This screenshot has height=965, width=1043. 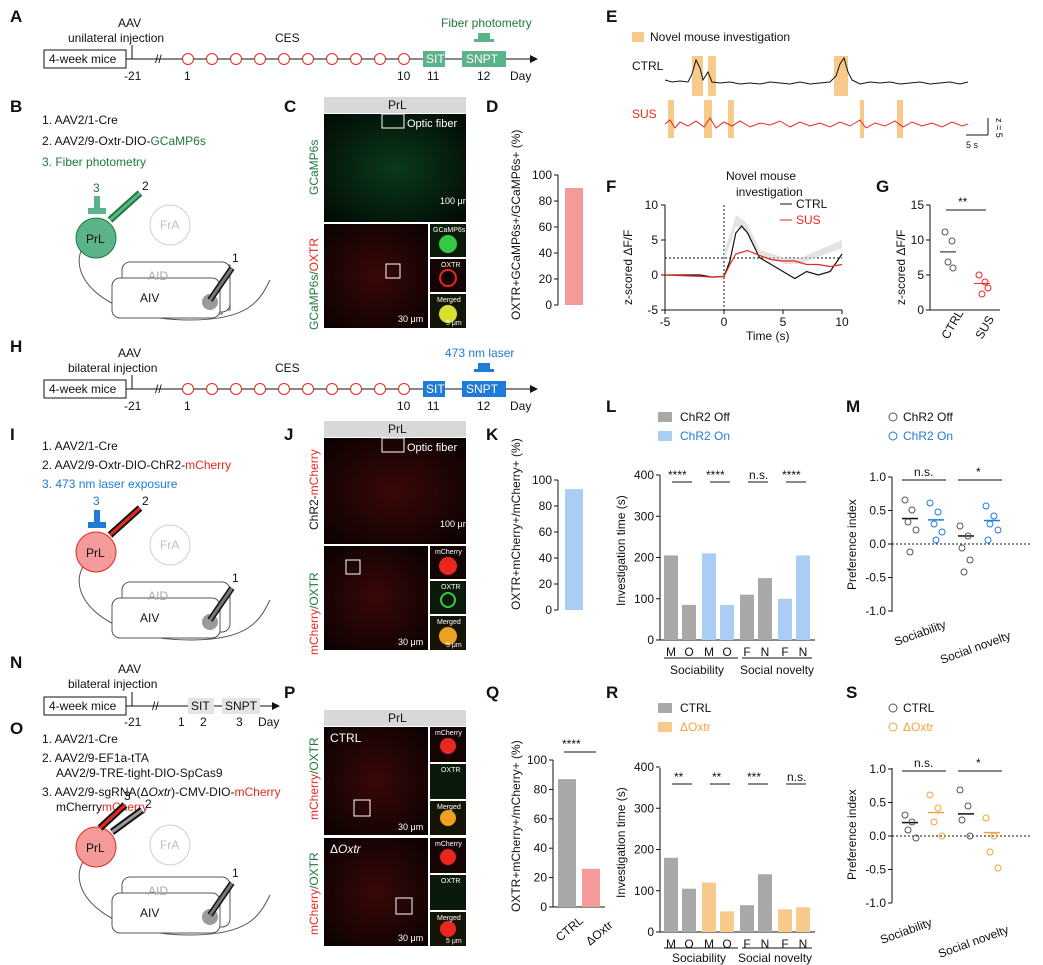 I want to click on injection-label: unilateral injection, so click(x=116, y=38).